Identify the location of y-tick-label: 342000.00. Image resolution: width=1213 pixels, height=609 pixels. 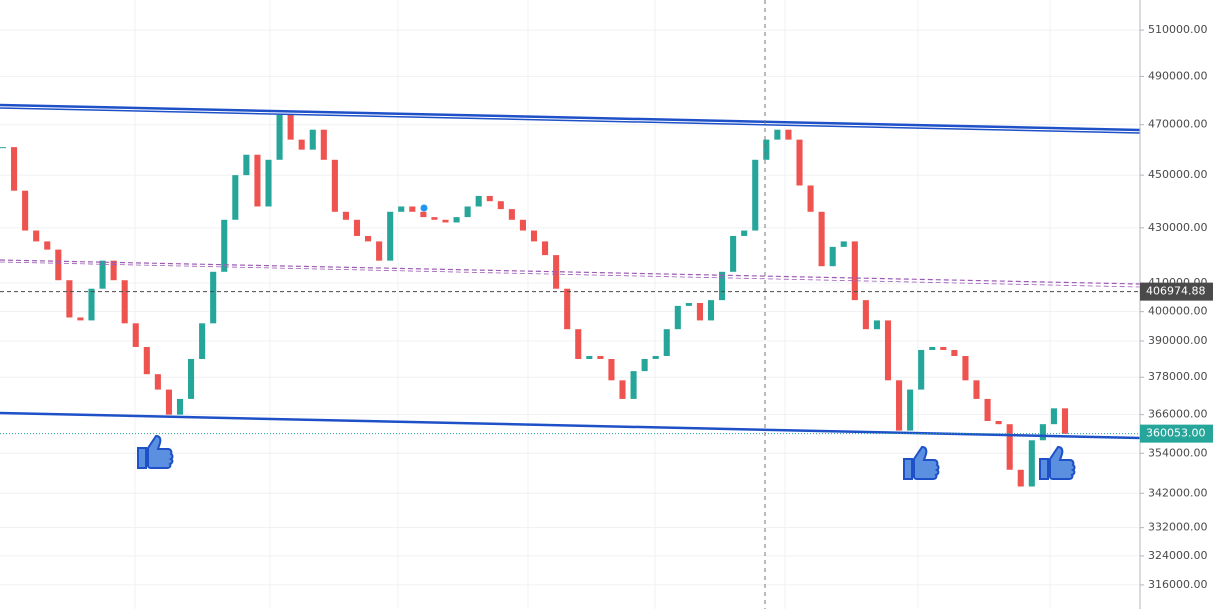
(1178, 492).